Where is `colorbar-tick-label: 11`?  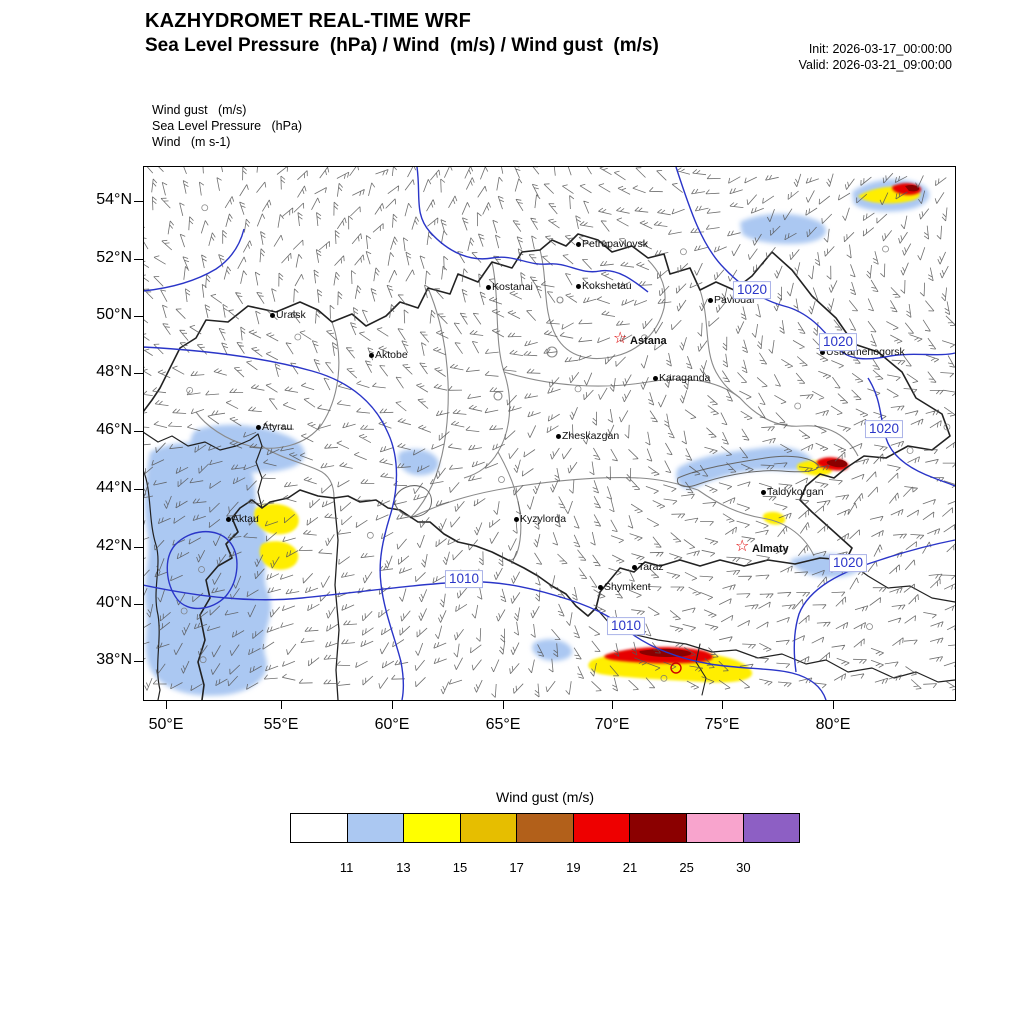 colorbar-tick-label: 11 is located at coordinates (346, 867).